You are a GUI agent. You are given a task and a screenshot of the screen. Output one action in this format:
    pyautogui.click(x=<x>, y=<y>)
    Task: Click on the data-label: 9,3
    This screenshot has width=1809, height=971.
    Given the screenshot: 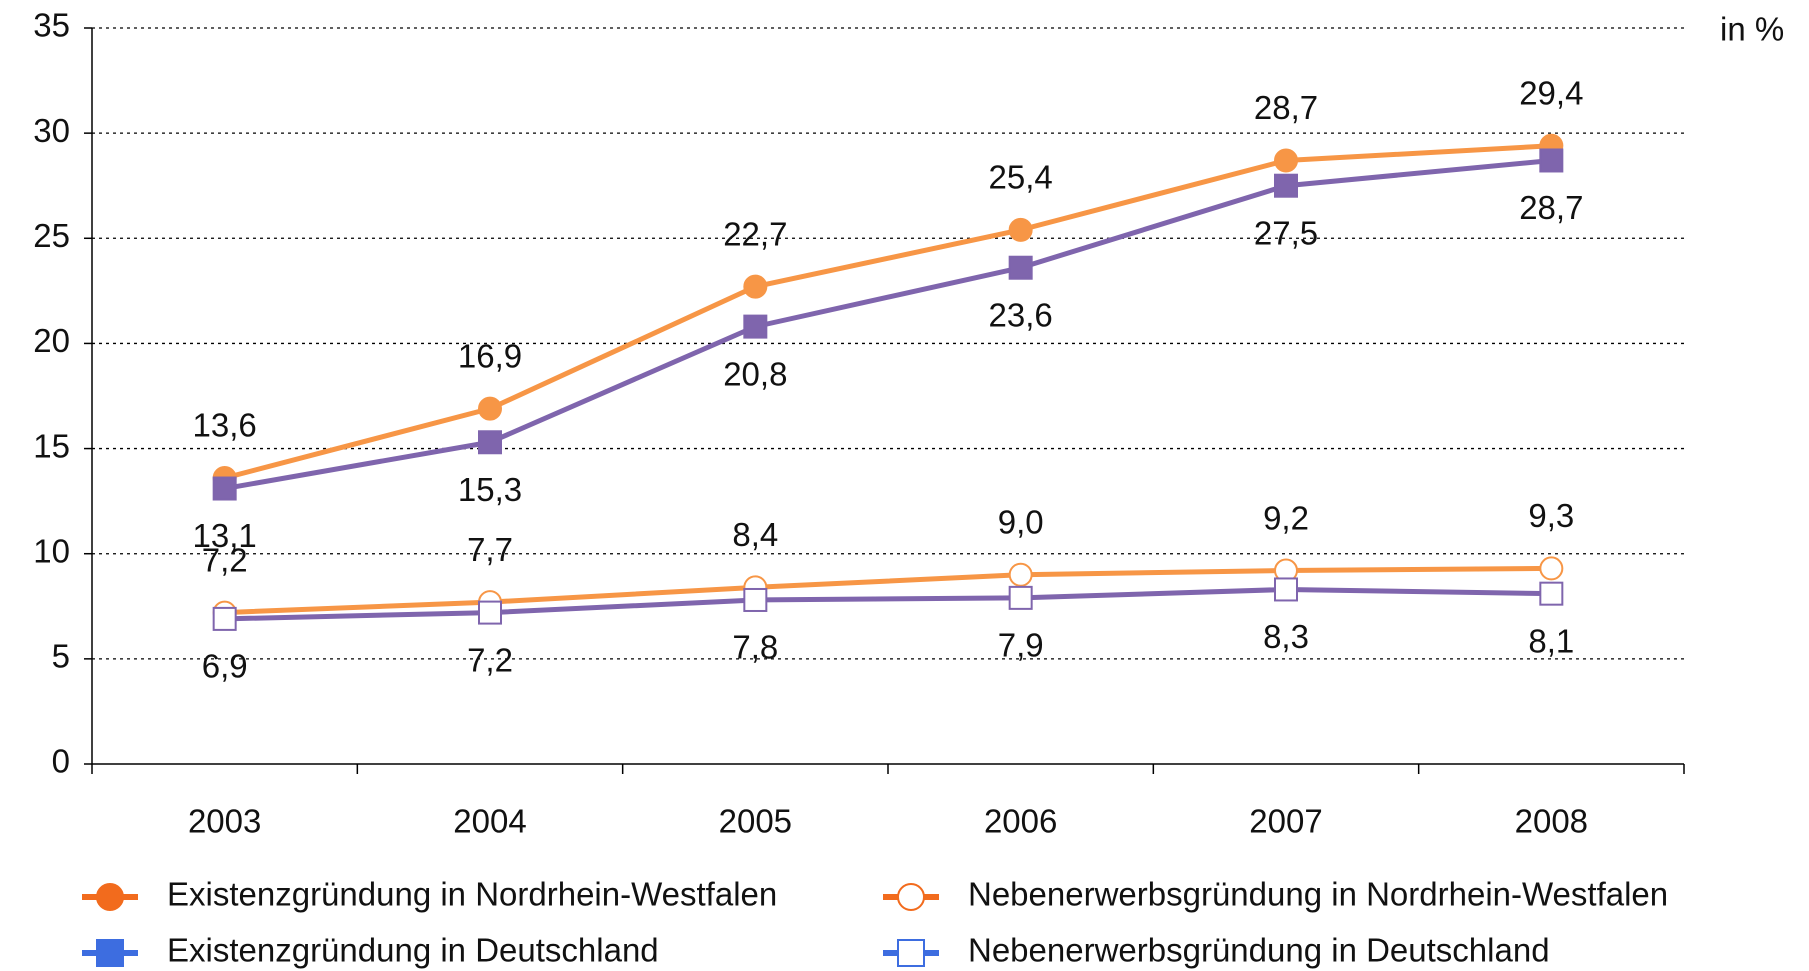 What is the action you would take?
    pyautogui.click(x=1551, y=515)
    